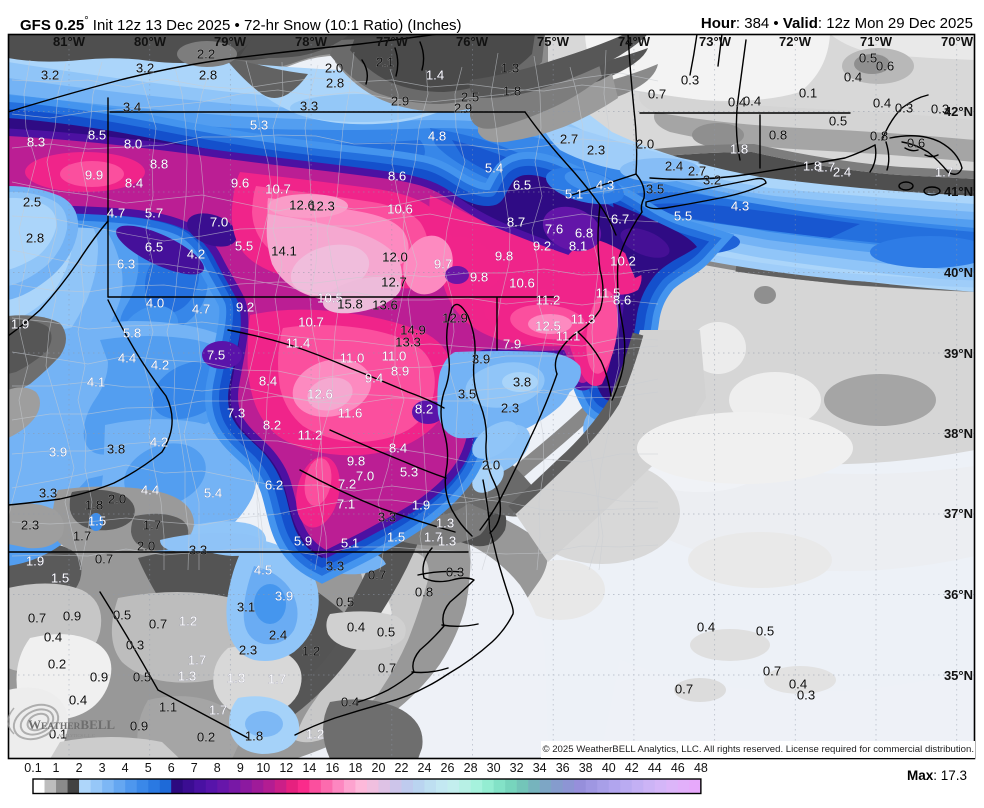  What do you see at coordinates (347, 484) in the screenshot?
I see `svg-text: 7.2` at bounding box center [347, 484].